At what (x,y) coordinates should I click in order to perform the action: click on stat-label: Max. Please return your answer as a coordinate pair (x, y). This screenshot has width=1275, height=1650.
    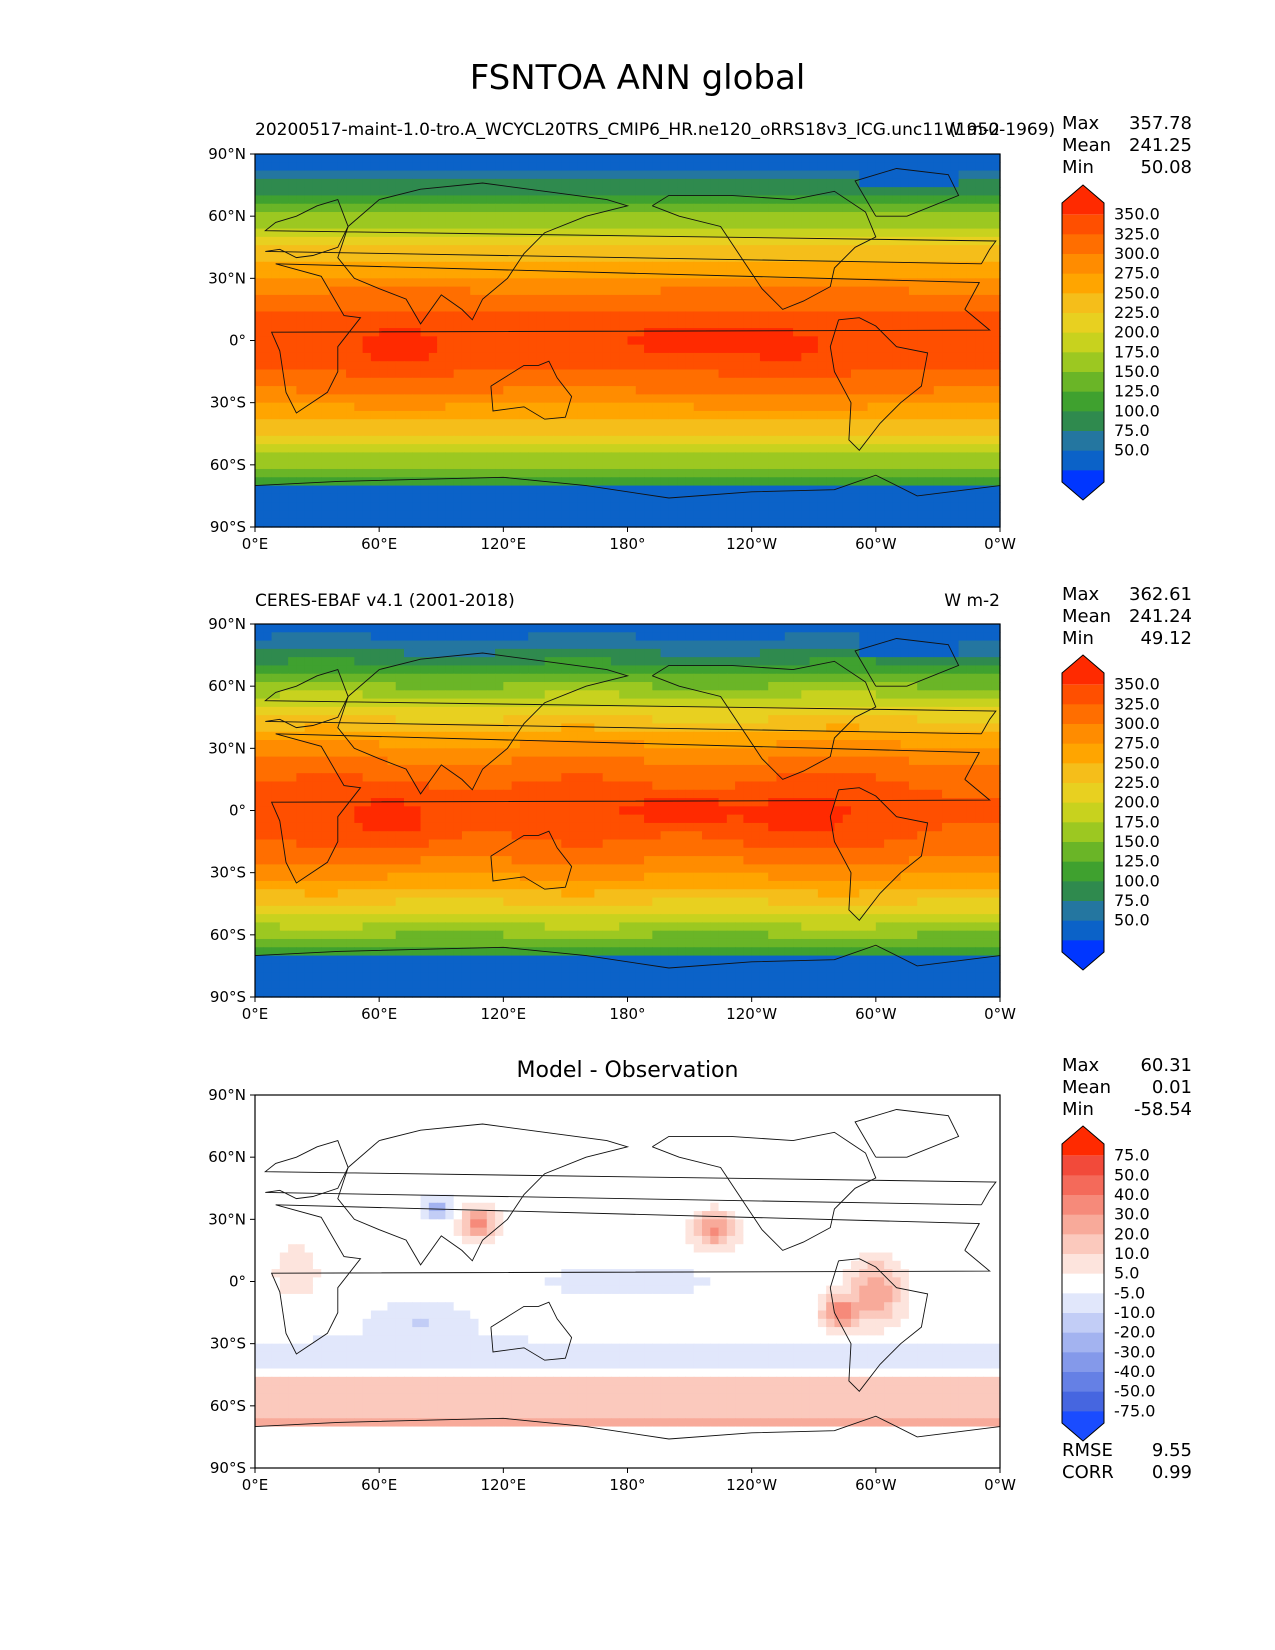
    Looking at the image, I should click on (1081, 594).